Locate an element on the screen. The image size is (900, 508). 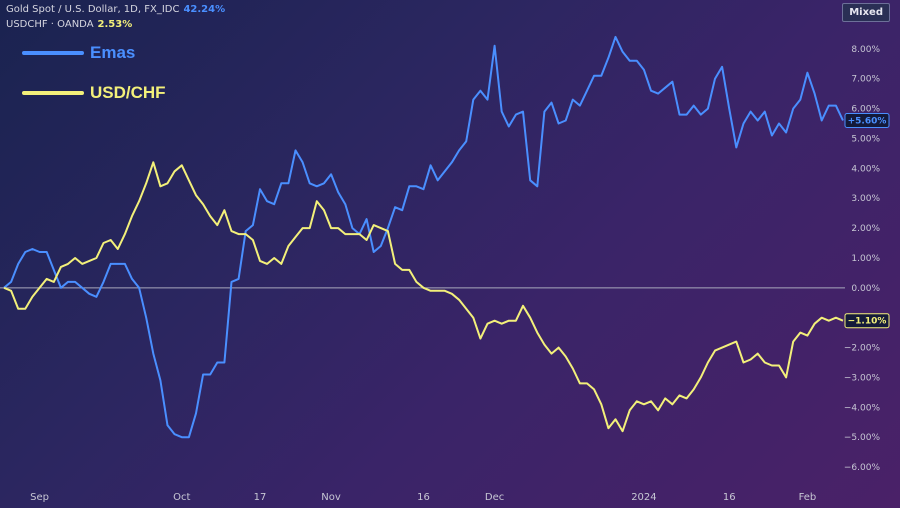
y-tick-label: −2.00% is located at coordinates (862, 349).